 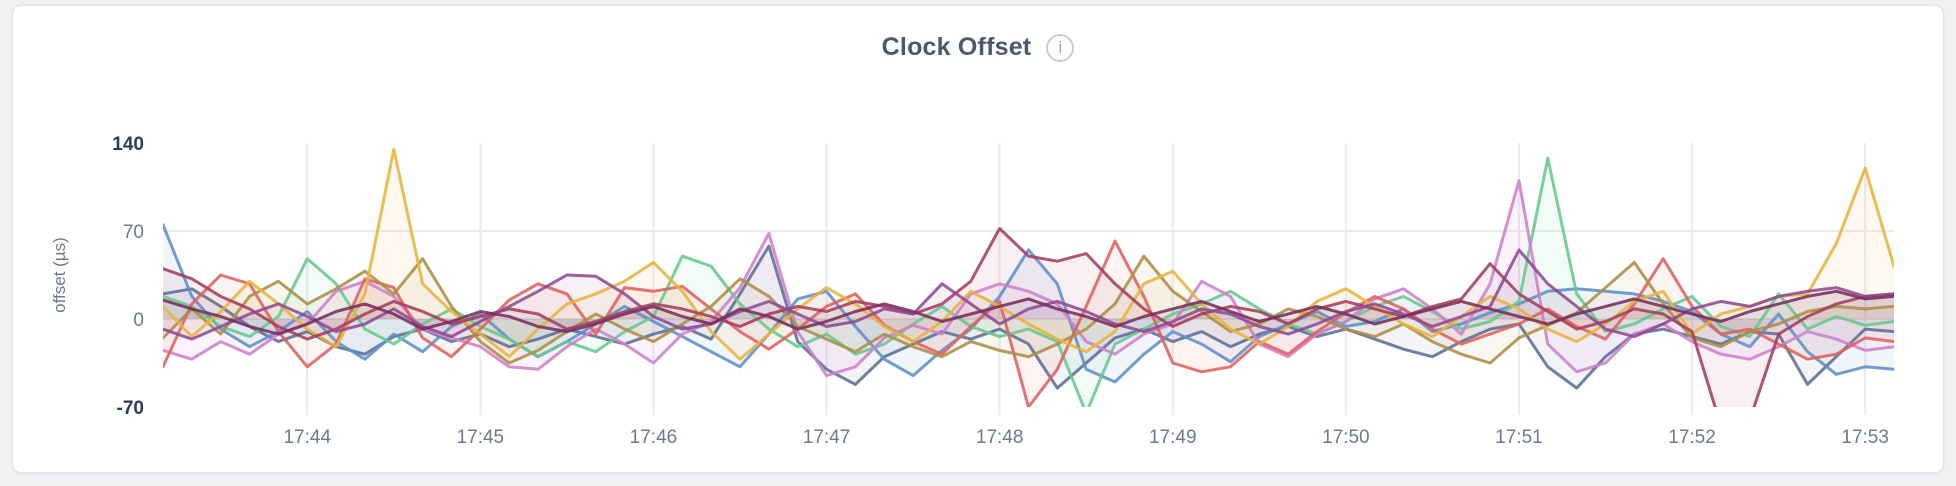 I want to click on x-tick-label: 17:50, so click(x=1346, y=437).